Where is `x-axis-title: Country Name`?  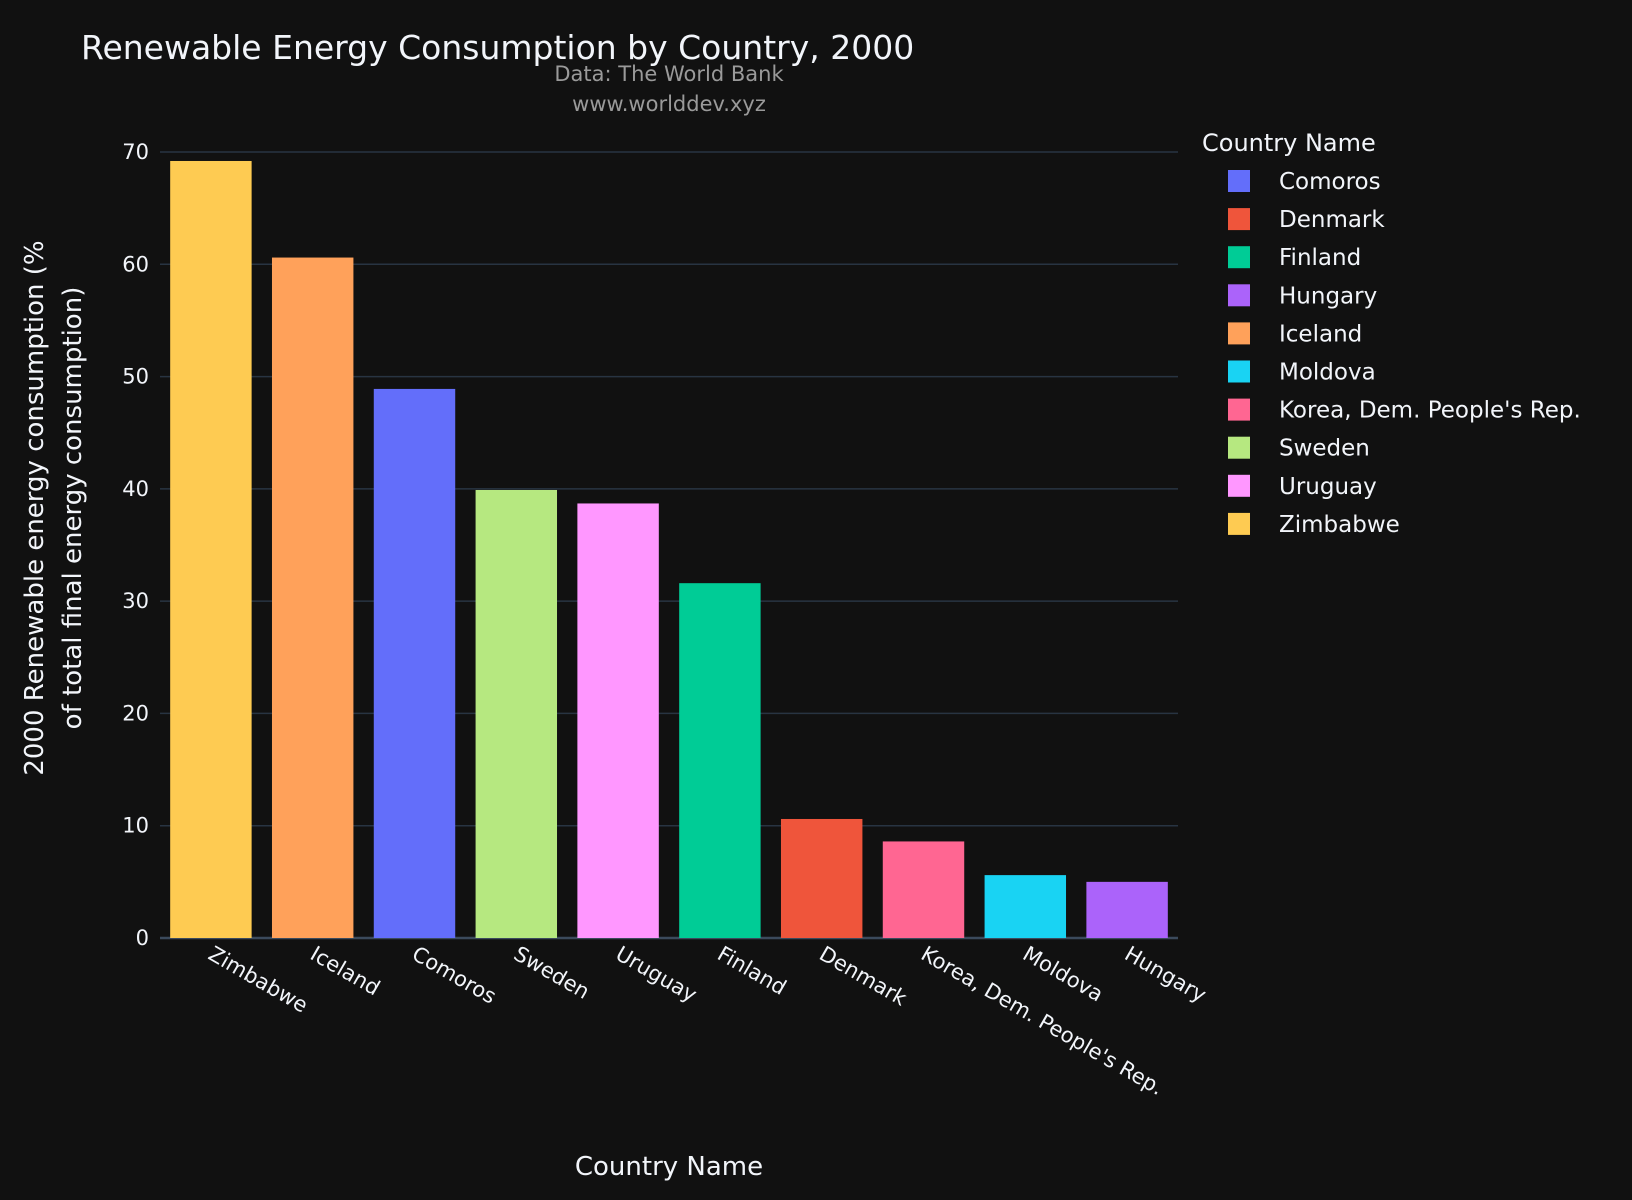
x-axis-title: Country Name is located at coordinates (669, 1167).